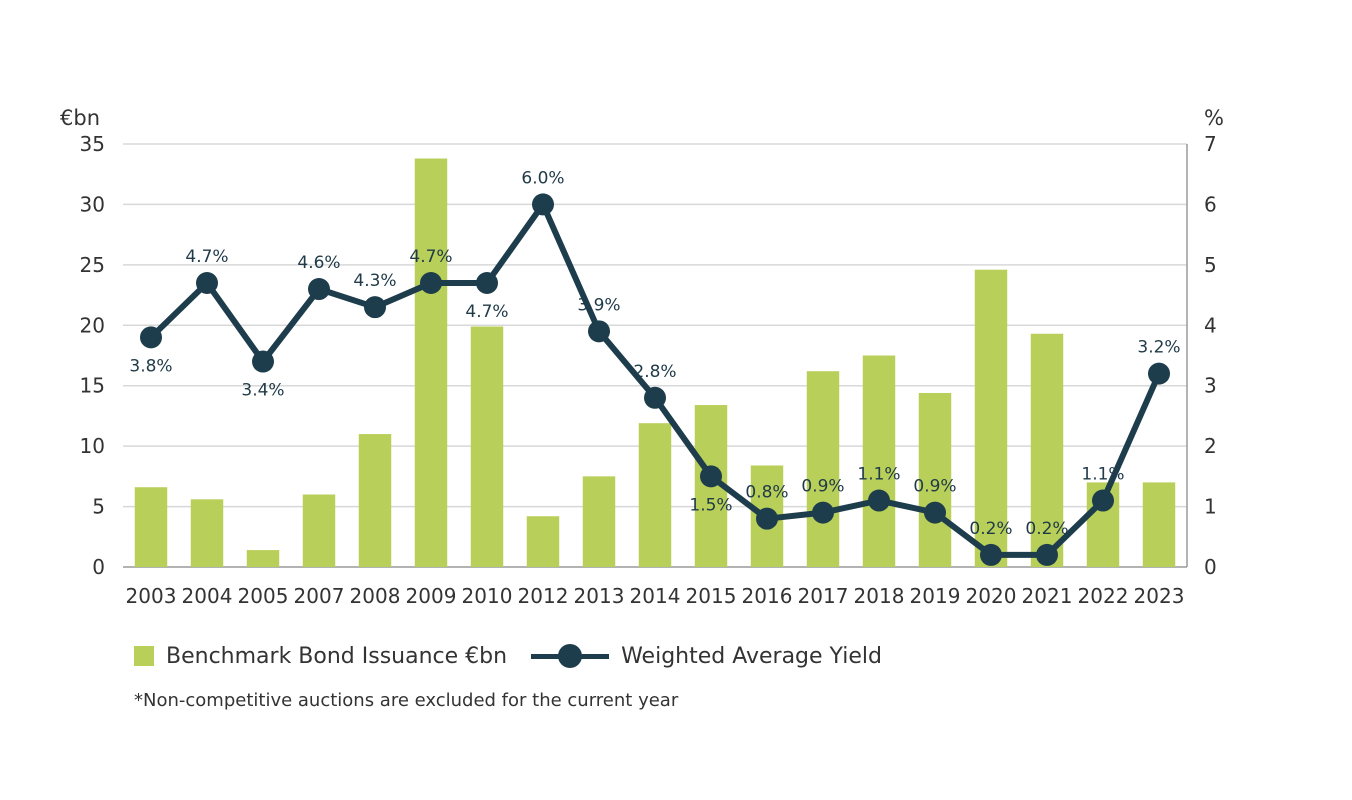 This screenshot has width=1352, height=800. What do you see at coordinates (879, 596) in the screenshot?
I see `x-tick-label: 2018` at bounding box center [879, 596].